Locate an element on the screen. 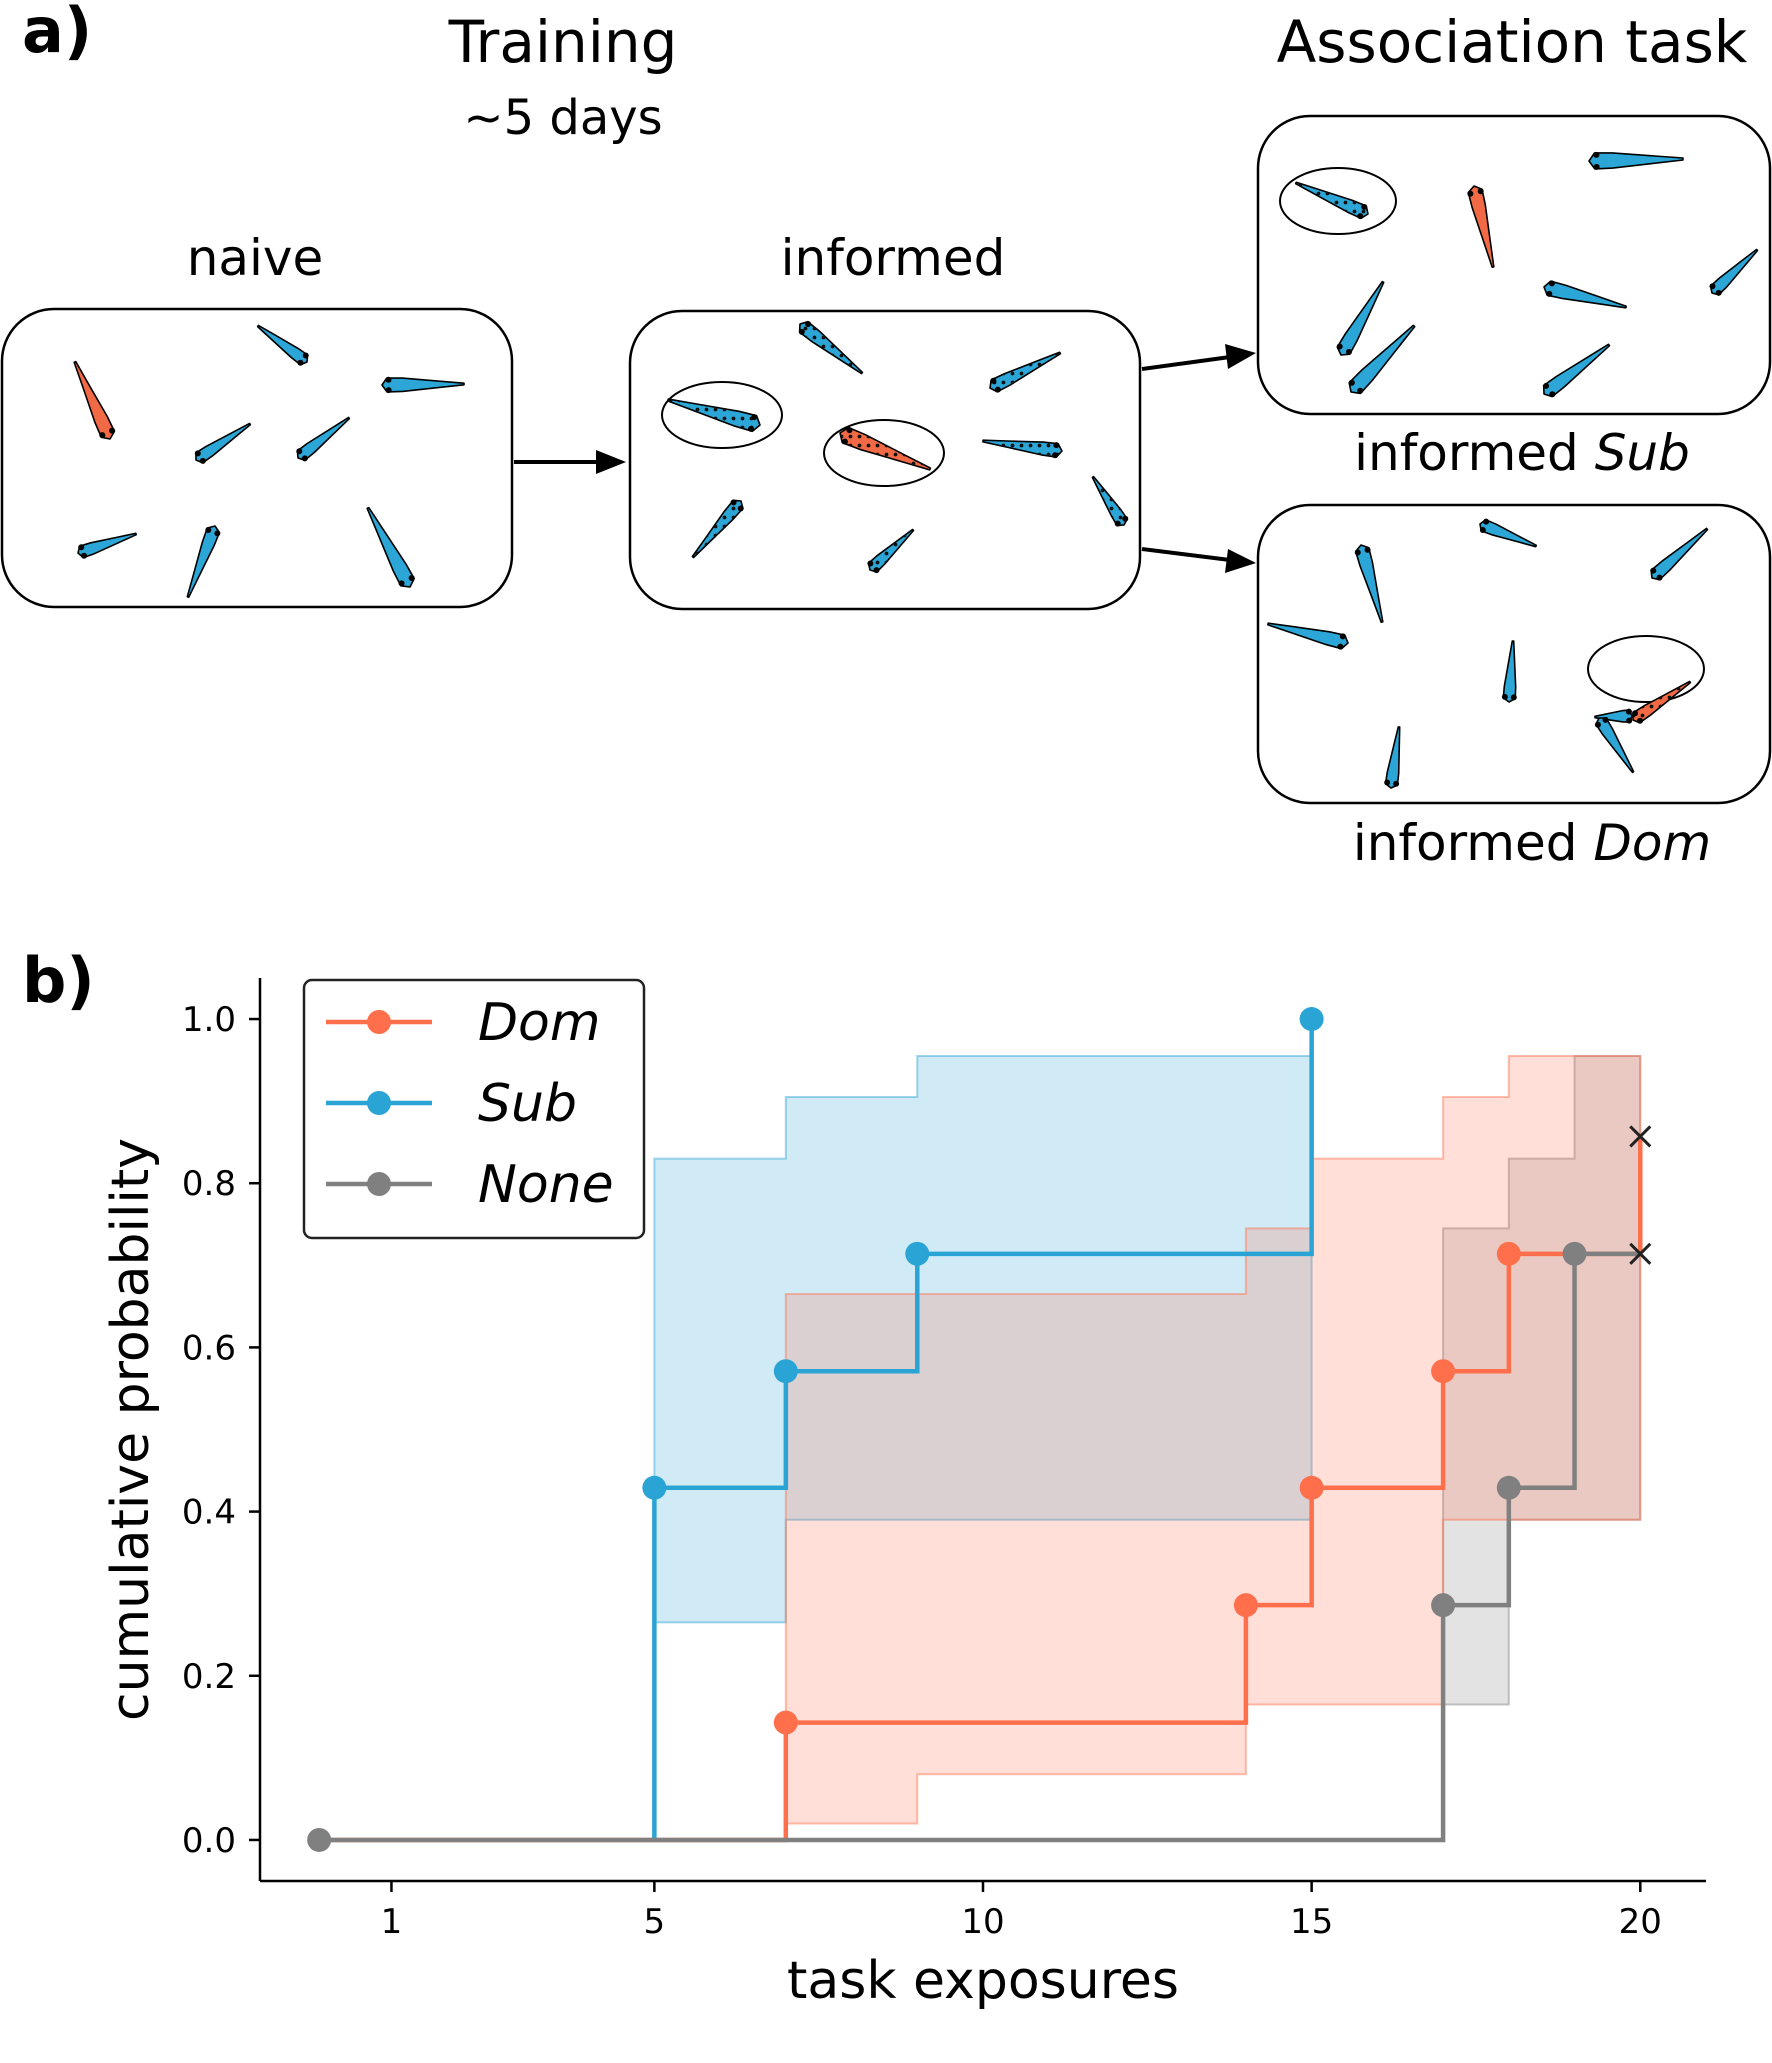 The height and width of the screenshot is (2063, 1772). panel-b-label: b) is located at coordinates (58, 980).